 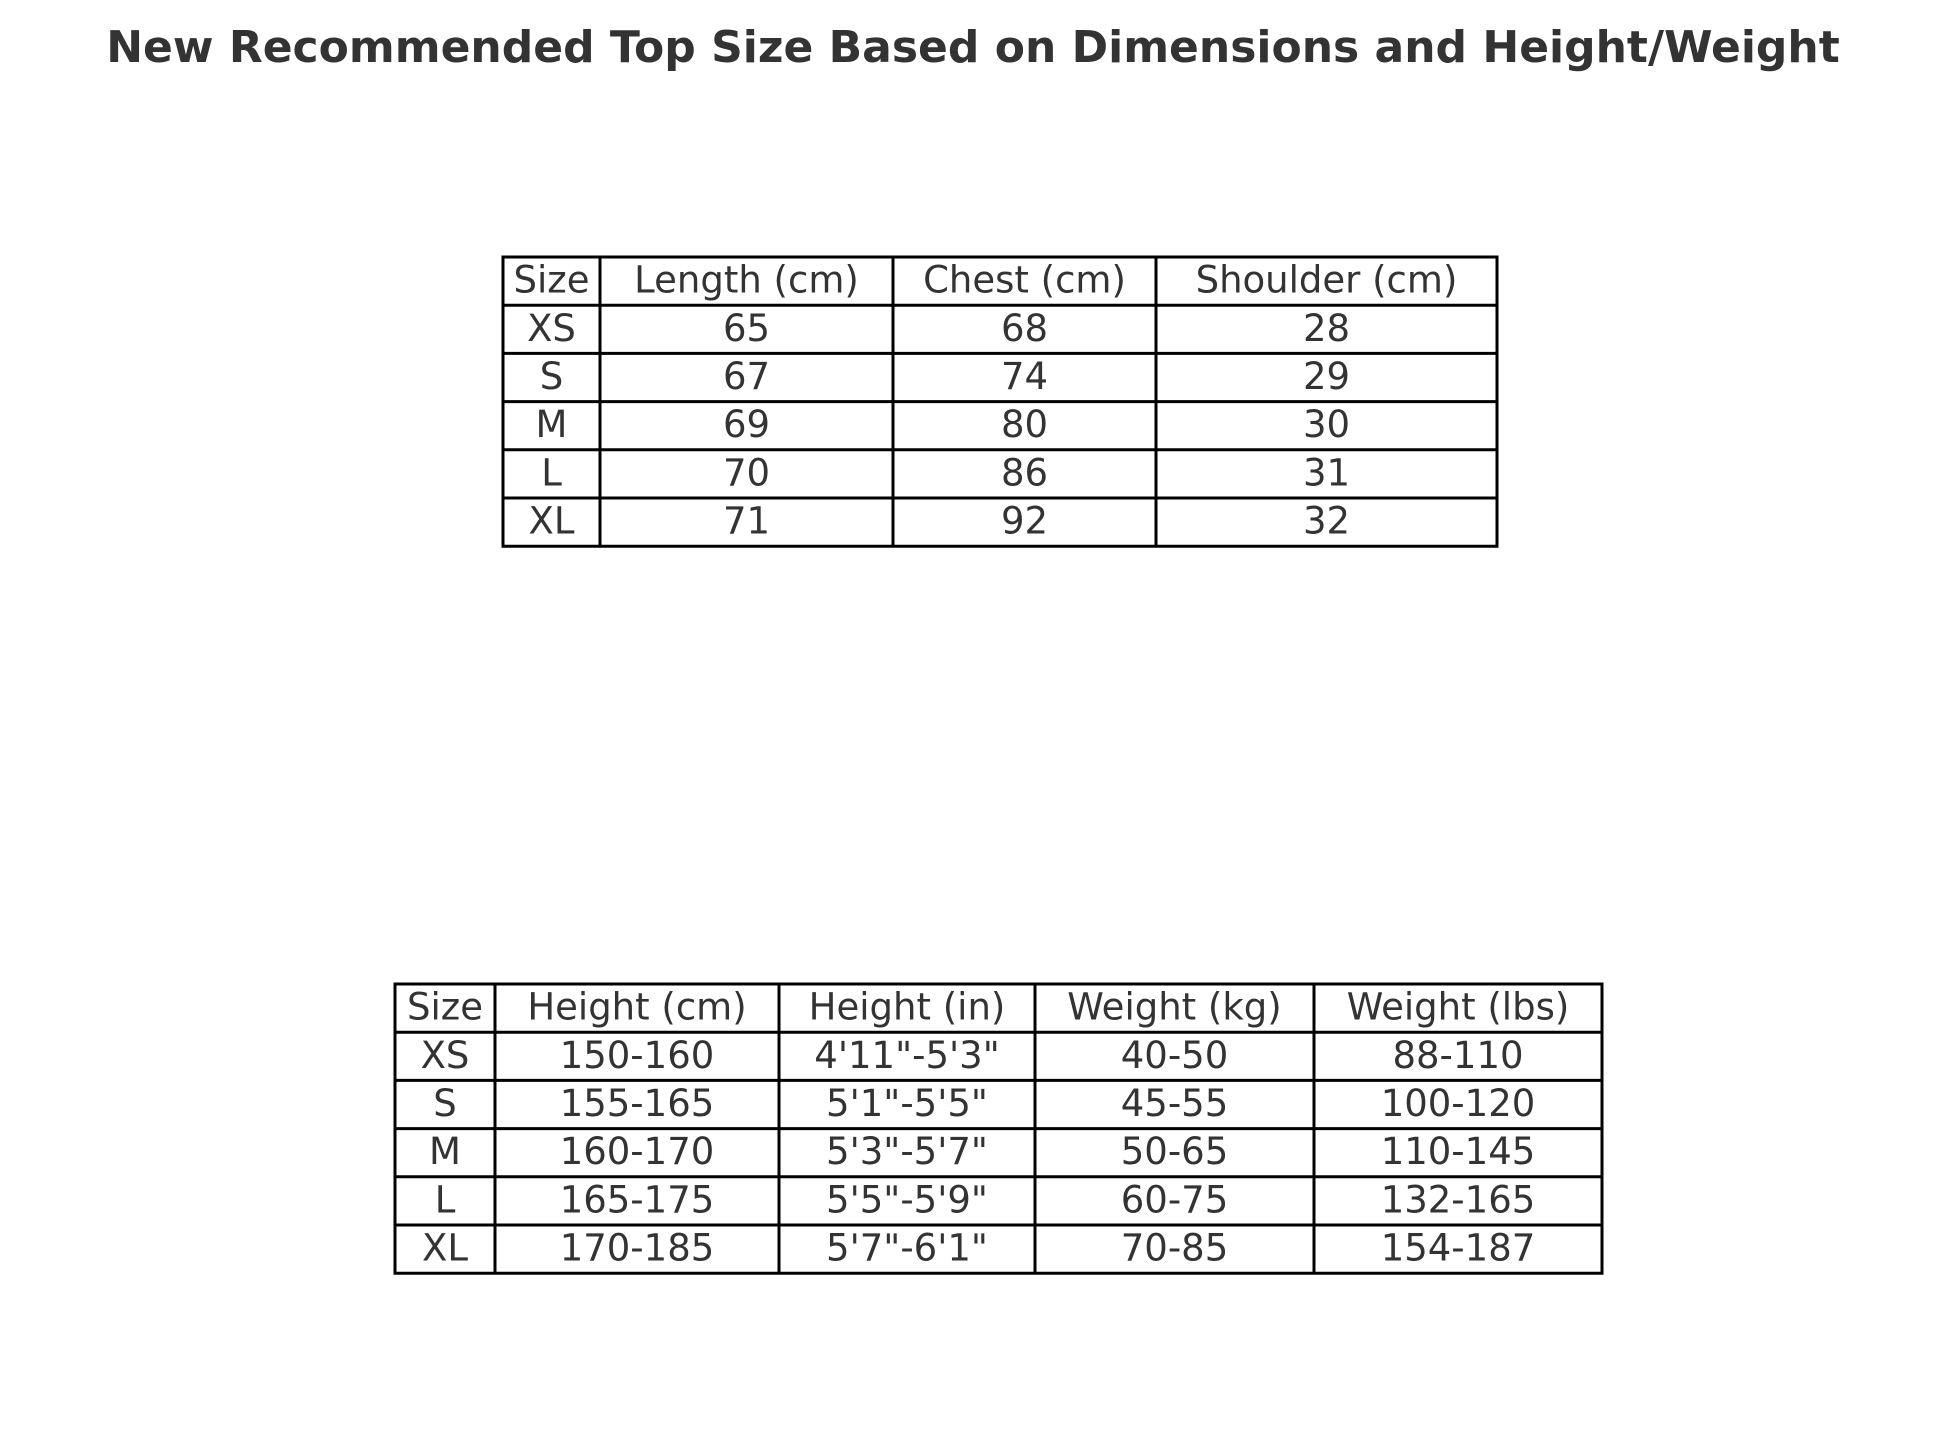 I want to click on table-cell: 4'11"-5'3", so click(x=906, y=1055).